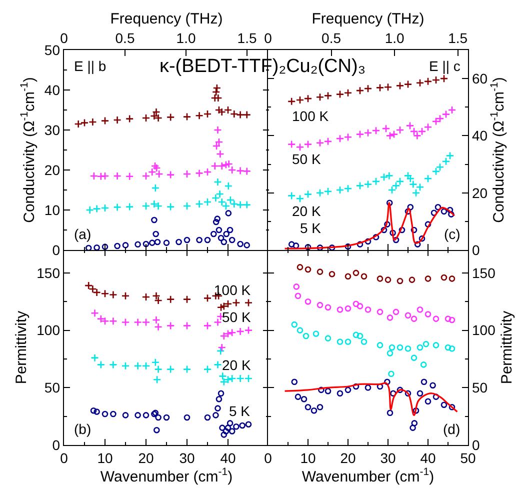 The image size is (525, 496). I want to click on annotation: E || c, so click(444, 66).